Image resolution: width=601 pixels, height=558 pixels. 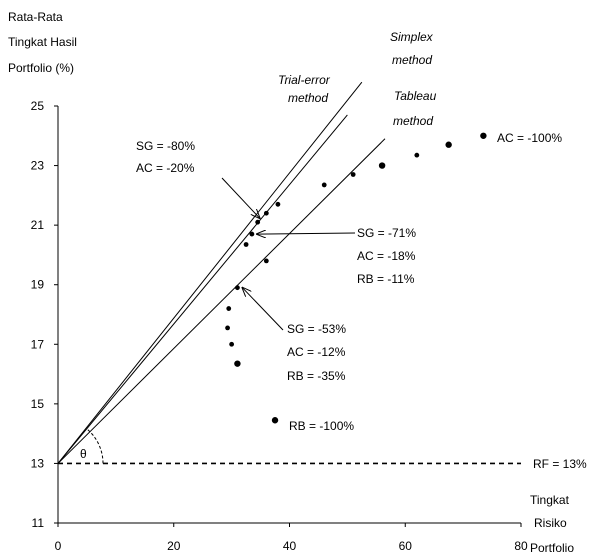 What do you see at coordinates (304, 80) in the screenshot?
I see `trial-error-label-line-1: Trial-error` at bounding box center [304, 80].